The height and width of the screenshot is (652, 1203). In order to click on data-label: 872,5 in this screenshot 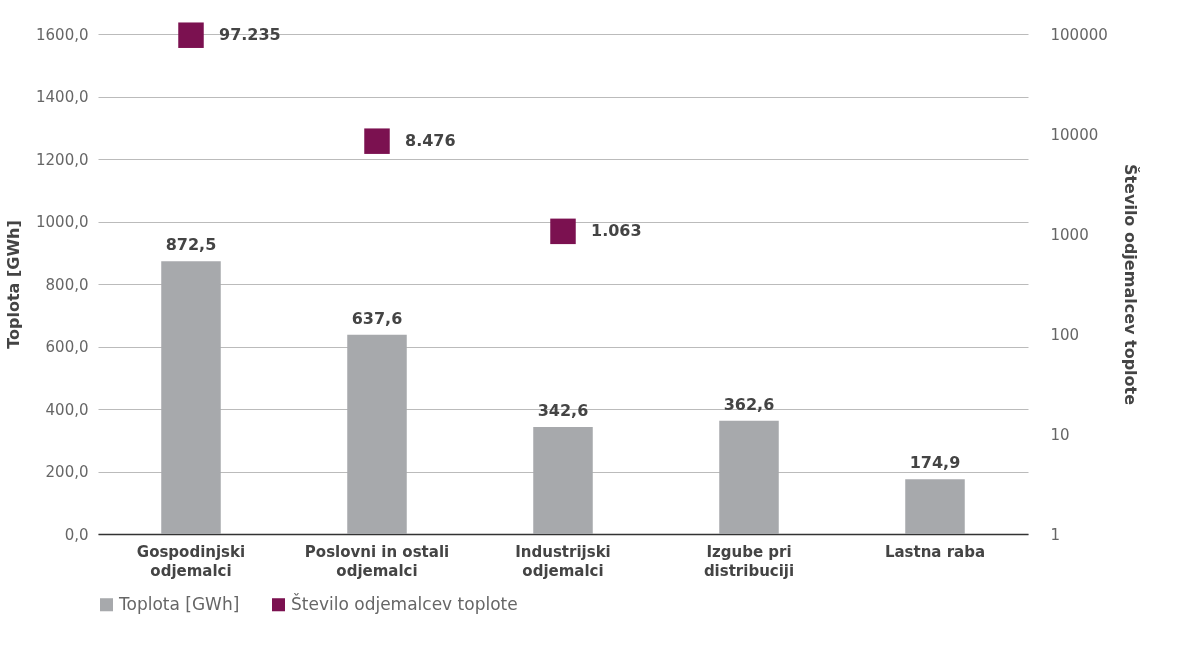, I will do `click(191, 245)`.